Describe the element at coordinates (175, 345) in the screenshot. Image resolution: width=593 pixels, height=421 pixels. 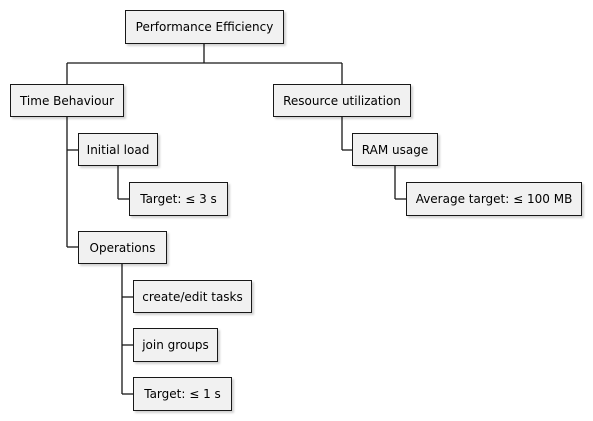
I see `node-join-groups: join groups` at that location.